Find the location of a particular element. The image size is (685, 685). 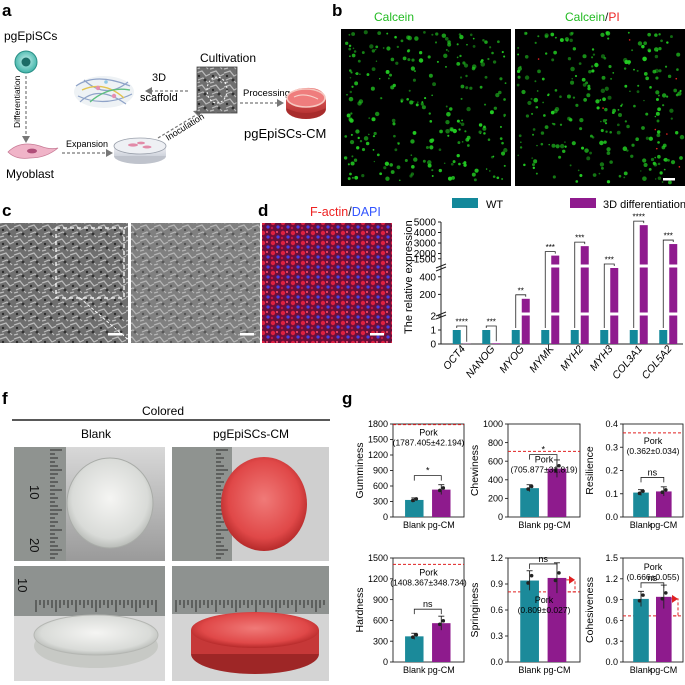

axis-break is located at coordinates (441, 317).